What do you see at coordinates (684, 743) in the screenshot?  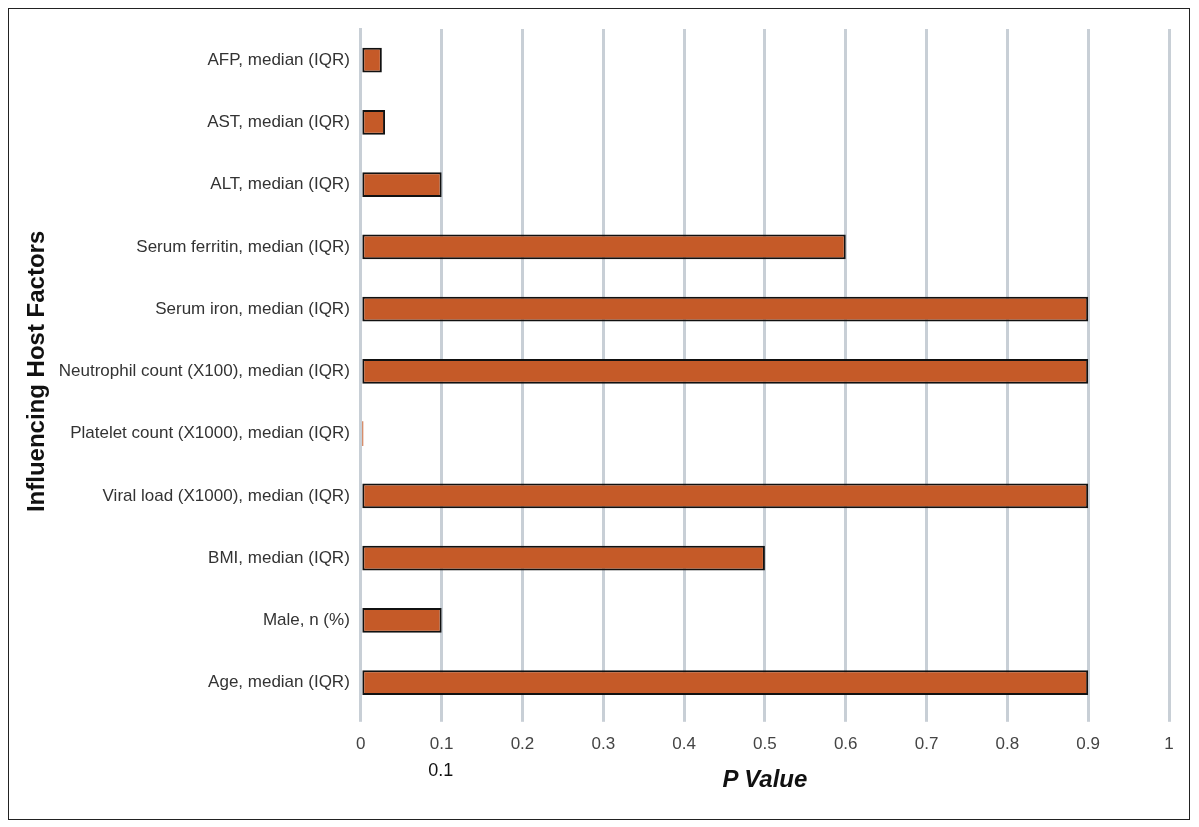 I see `x-tick-label: 0.4` at bounding box center [684, 743].